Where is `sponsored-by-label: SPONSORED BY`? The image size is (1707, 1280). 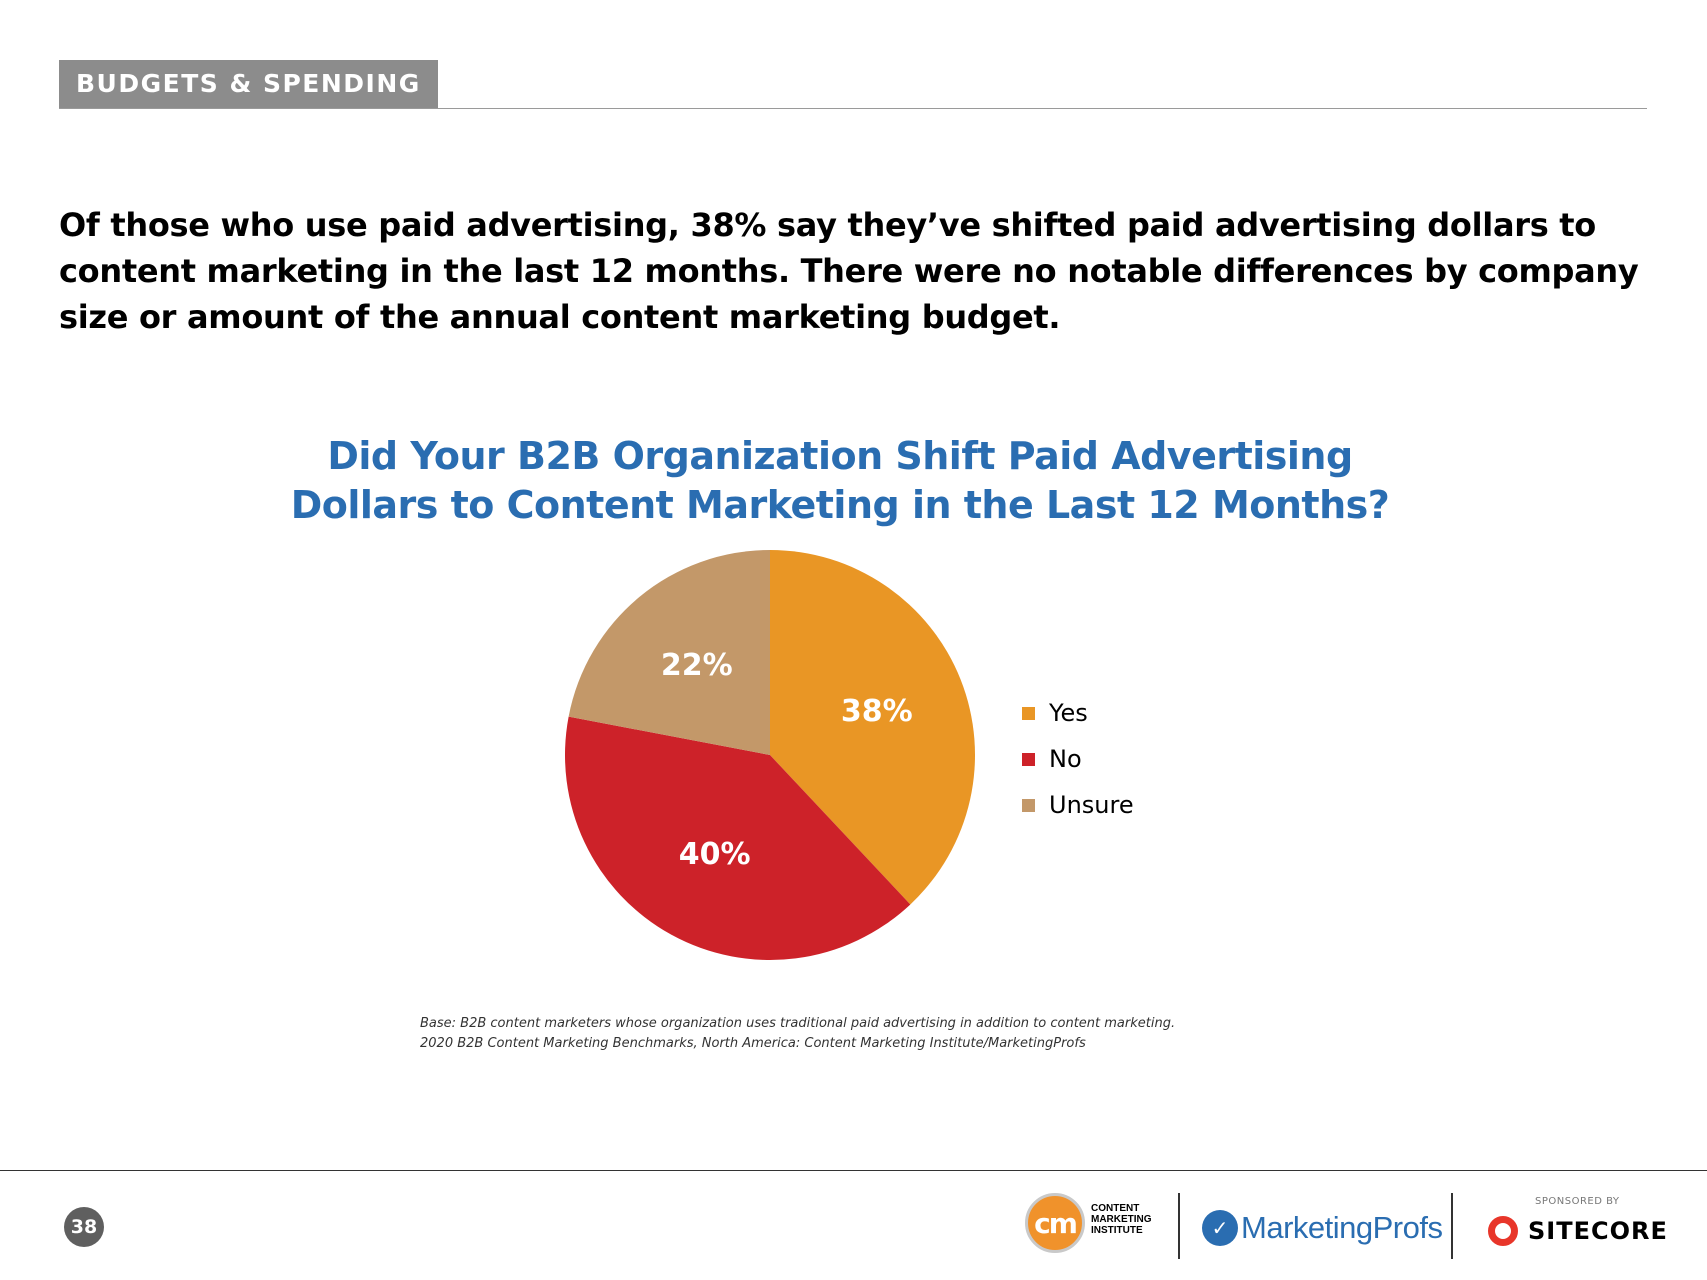
sponsored-by-label: SPONSORED BY is located at coordinates (1577, 1201).